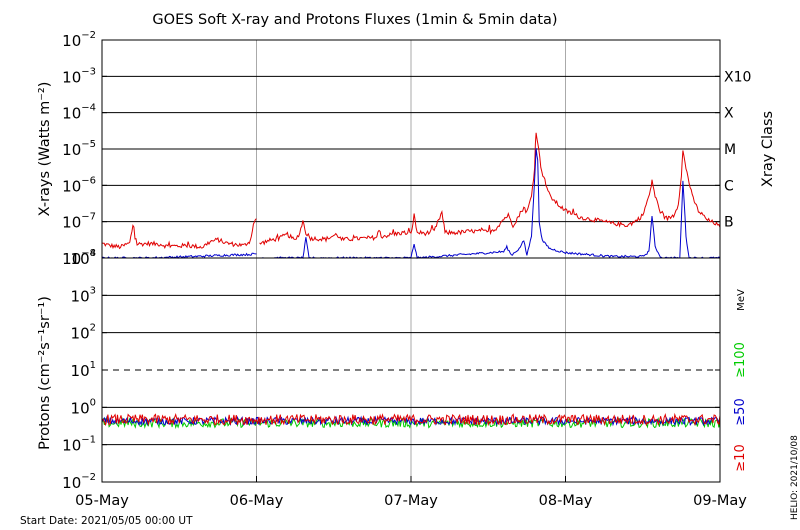  Describe the element at coordinates (768, 149) in the screenshot. I see `xray-class-axis-title: Xray Class` at that location.